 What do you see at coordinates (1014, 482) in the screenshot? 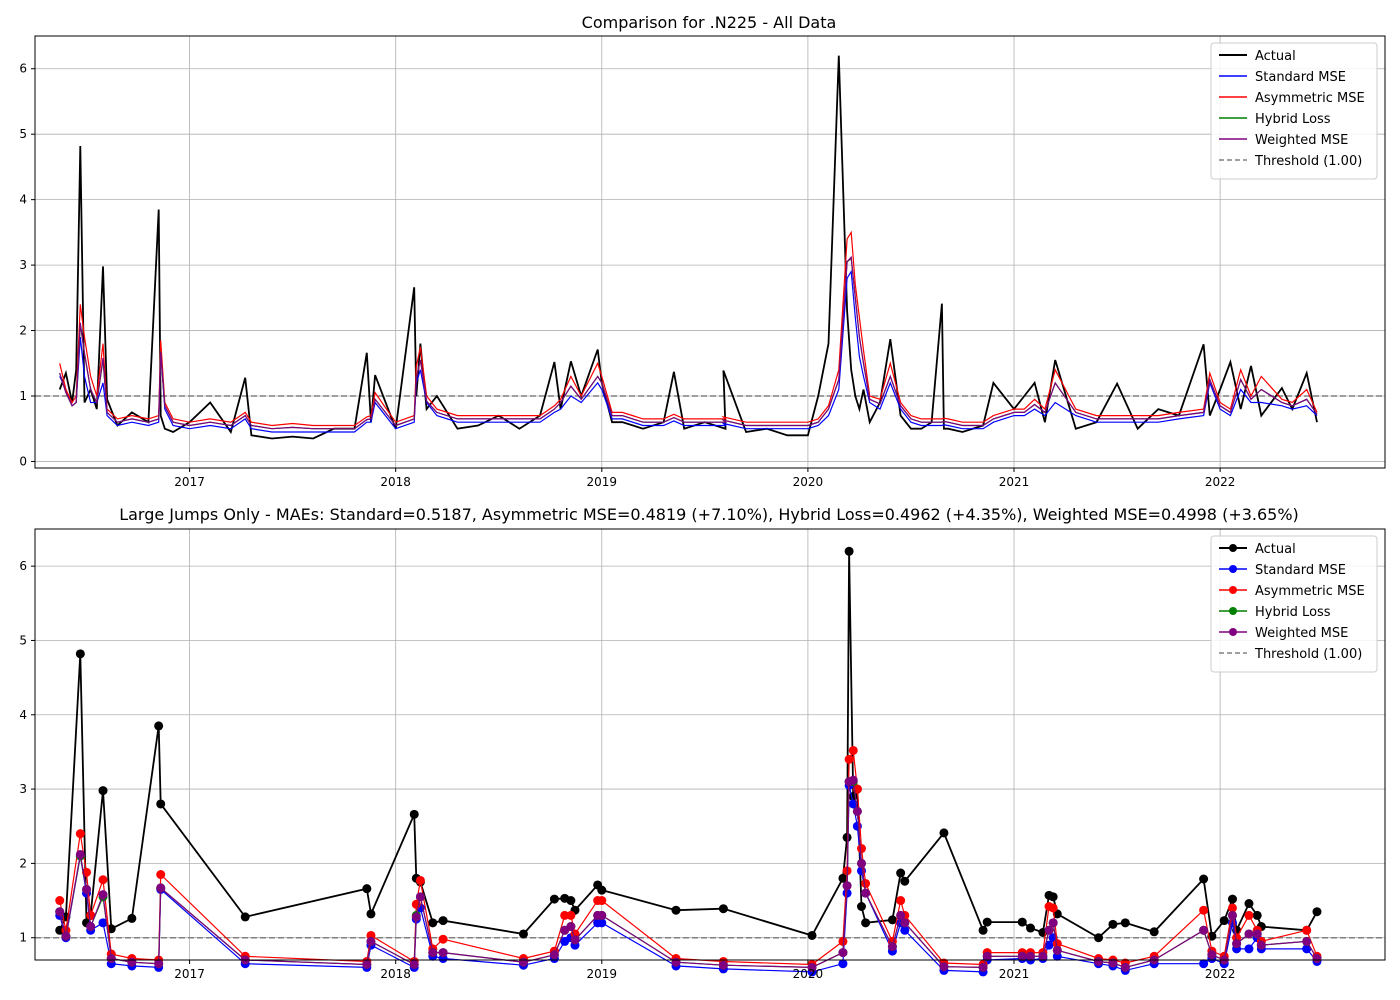
I see `top-x-tick-label: 2021` at bounding box center [1014, 482].